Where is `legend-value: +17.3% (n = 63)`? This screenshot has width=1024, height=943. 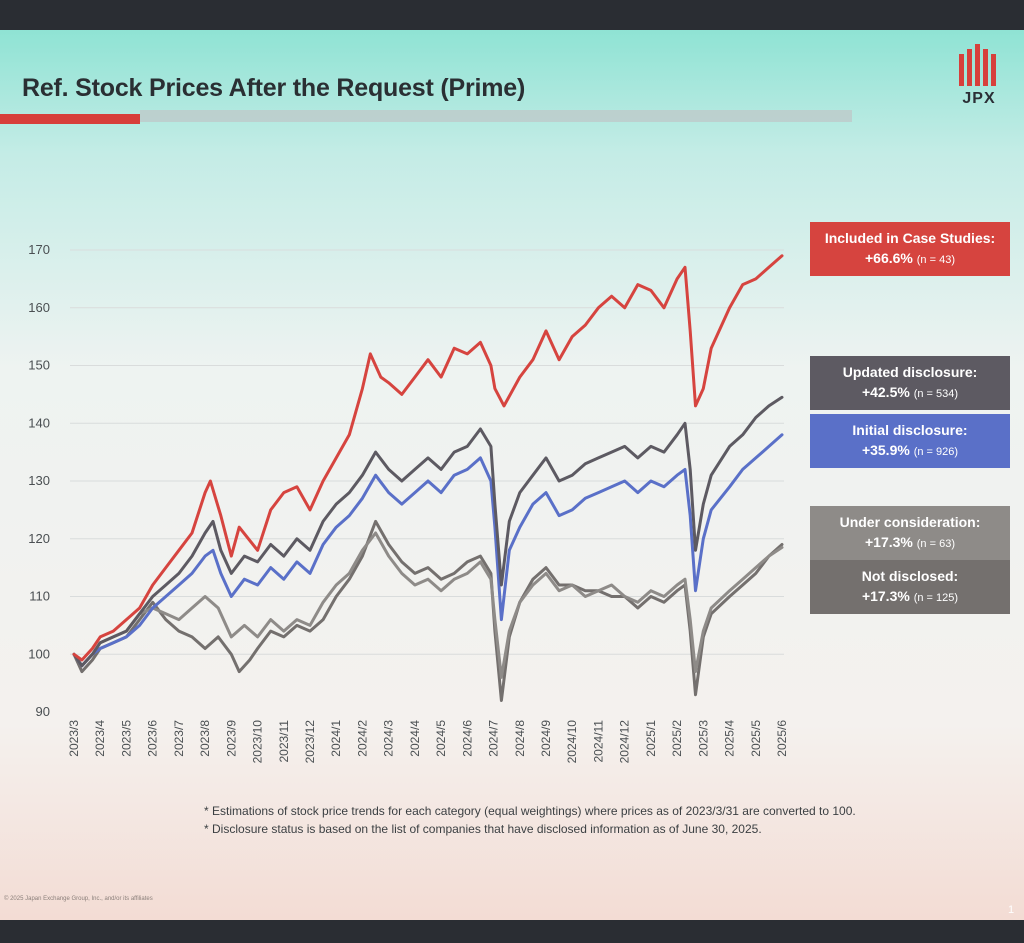 legend-value: +17.3% (n = 63) is located at coordinates (910, 543).